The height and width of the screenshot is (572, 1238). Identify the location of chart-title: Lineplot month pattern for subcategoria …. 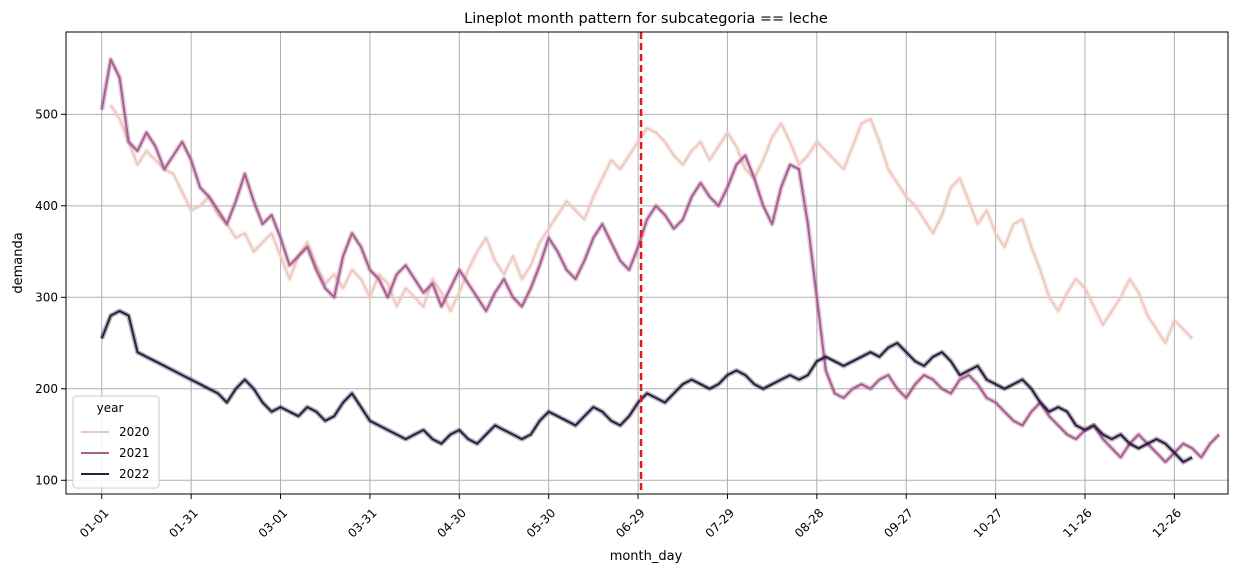
(646, 19).